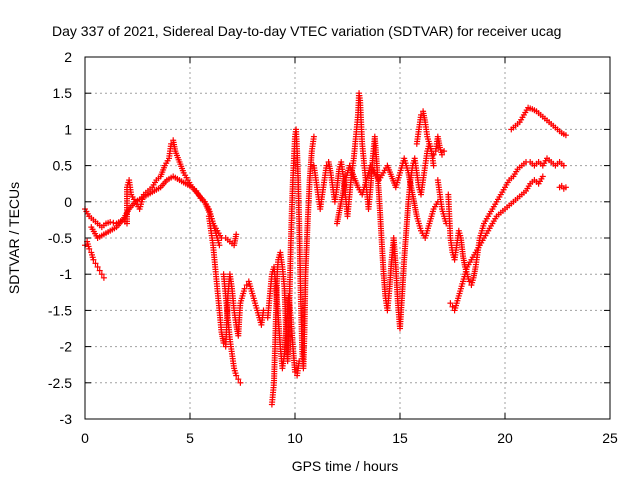 This screenshot has height=480, width=640. I want to click on y-tick-label: -1, so click(66, 274).